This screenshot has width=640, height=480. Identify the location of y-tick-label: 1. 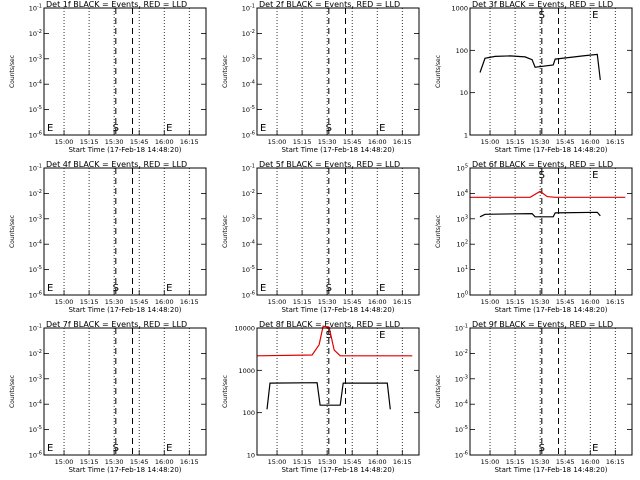
(466, 136).